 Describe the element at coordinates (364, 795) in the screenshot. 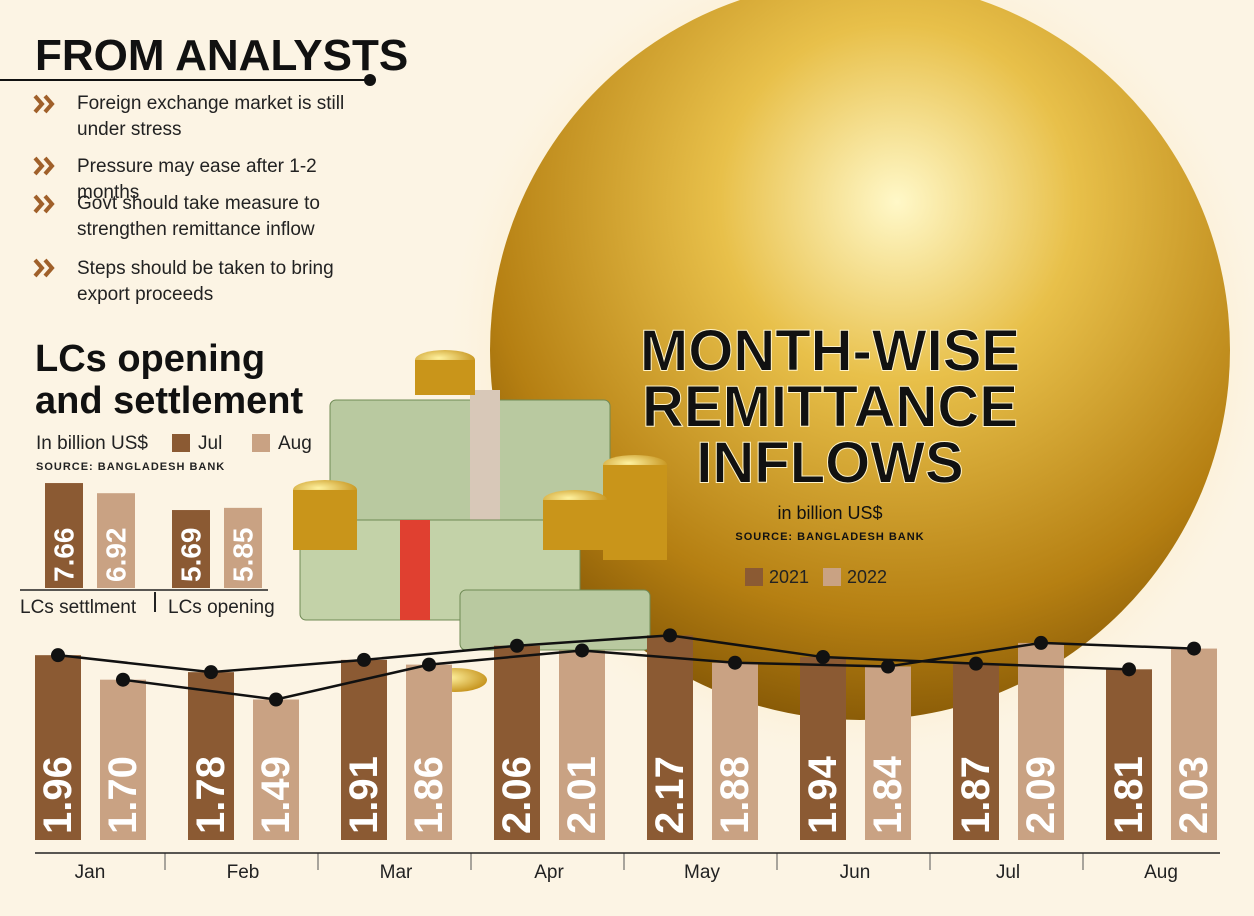

I see `value-label: 1.91` at that location.